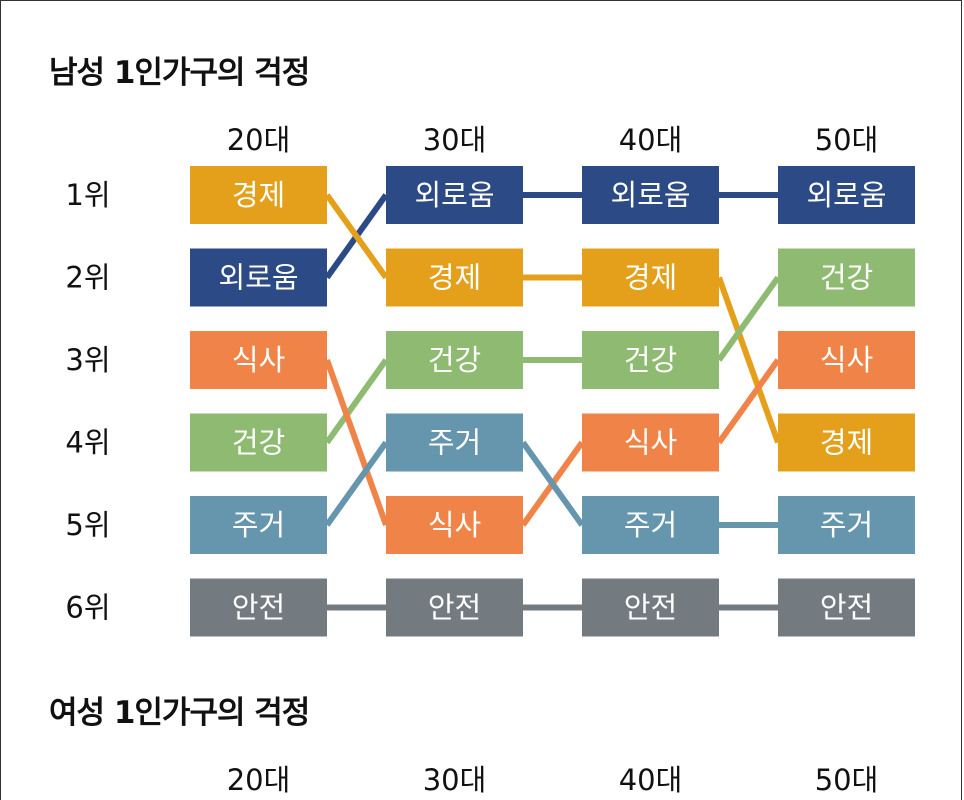  What do you see at coordinates (87, 443) in the screenshot?
I see `male-rank-label: 4위` at bounding box center [87, 443].